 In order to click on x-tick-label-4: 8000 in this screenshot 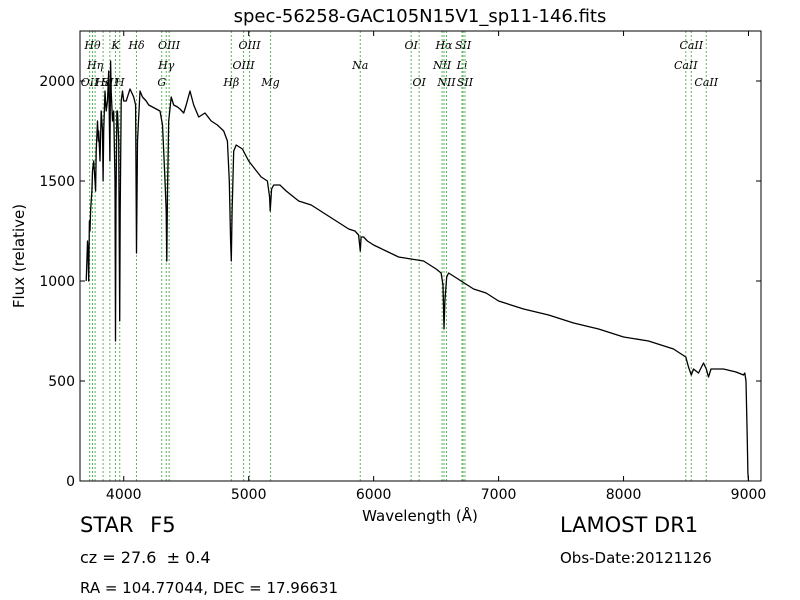, I will do `click(624, 495)`.